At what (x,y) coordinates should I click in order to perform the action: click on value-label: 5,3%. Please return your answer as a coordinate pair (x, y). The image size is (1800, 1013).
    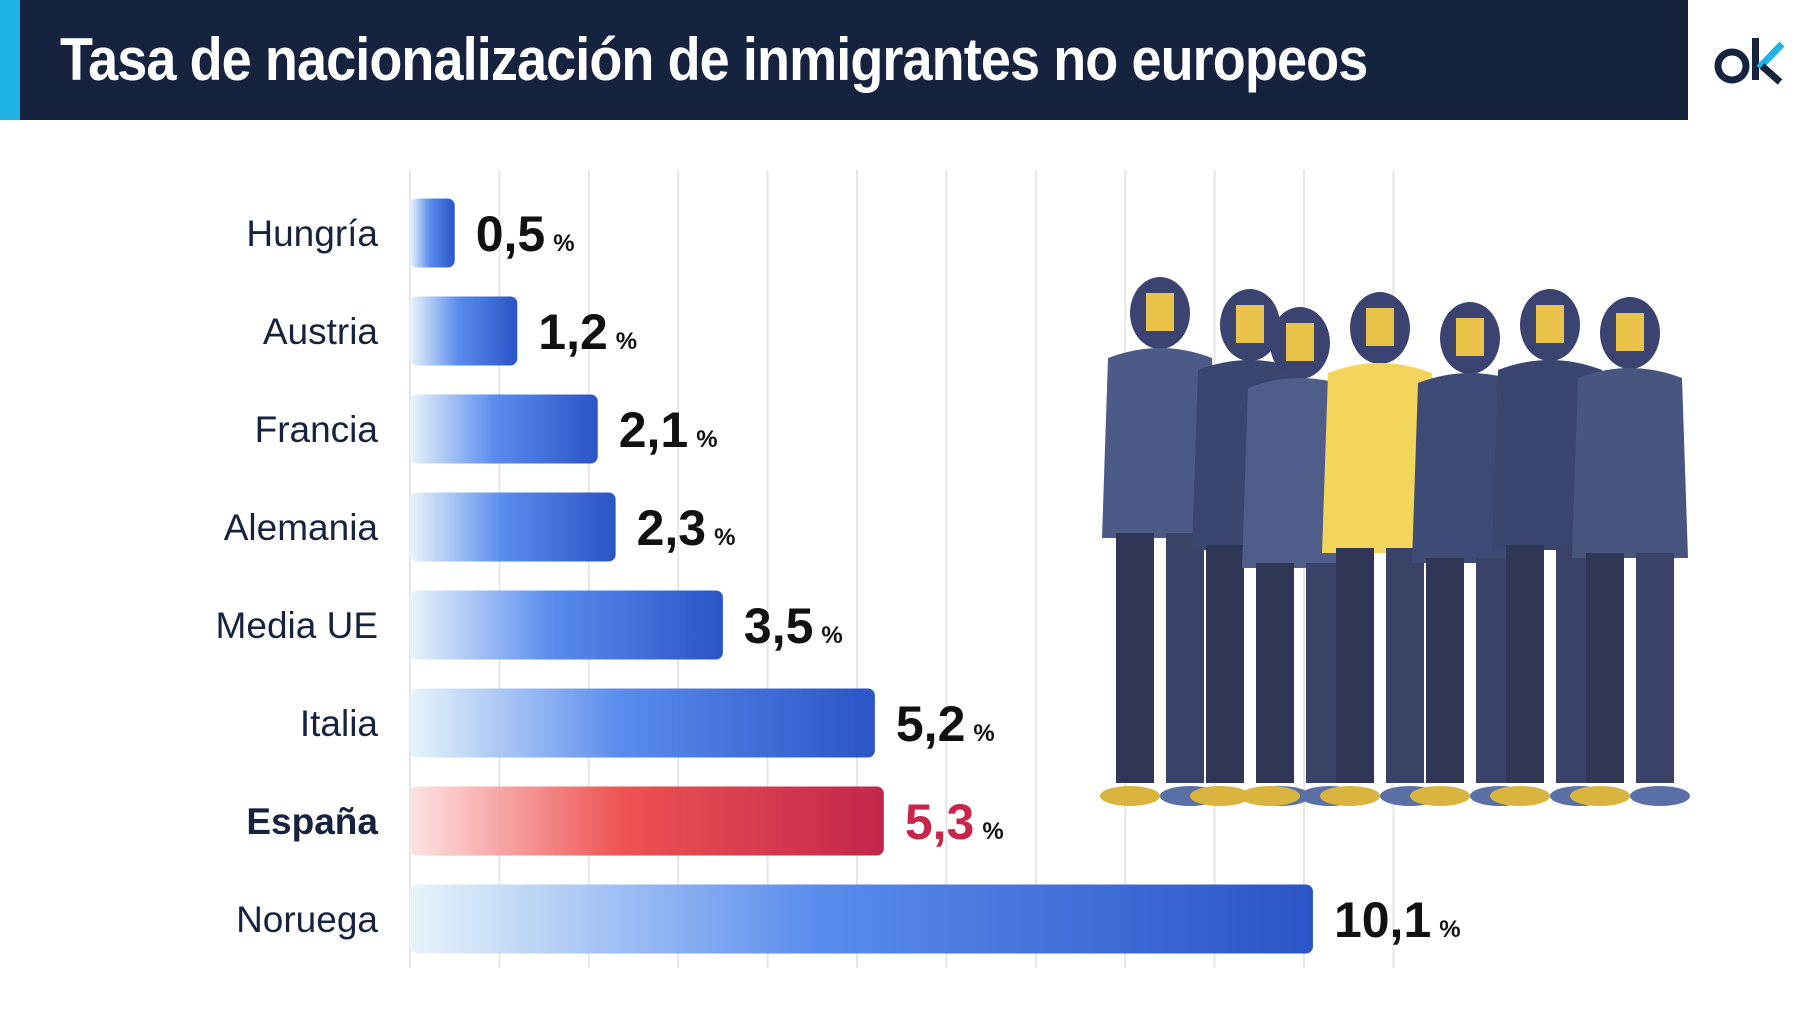
    Looking at the image, I should click on (954, 822).